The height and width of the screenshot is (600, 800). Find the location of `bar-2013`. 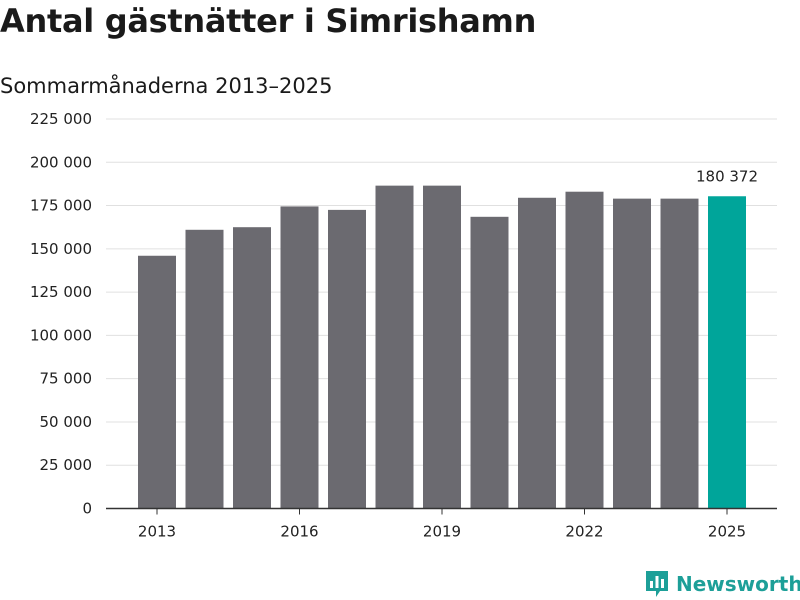

bar-2013 is located at coordinates (157, 382).